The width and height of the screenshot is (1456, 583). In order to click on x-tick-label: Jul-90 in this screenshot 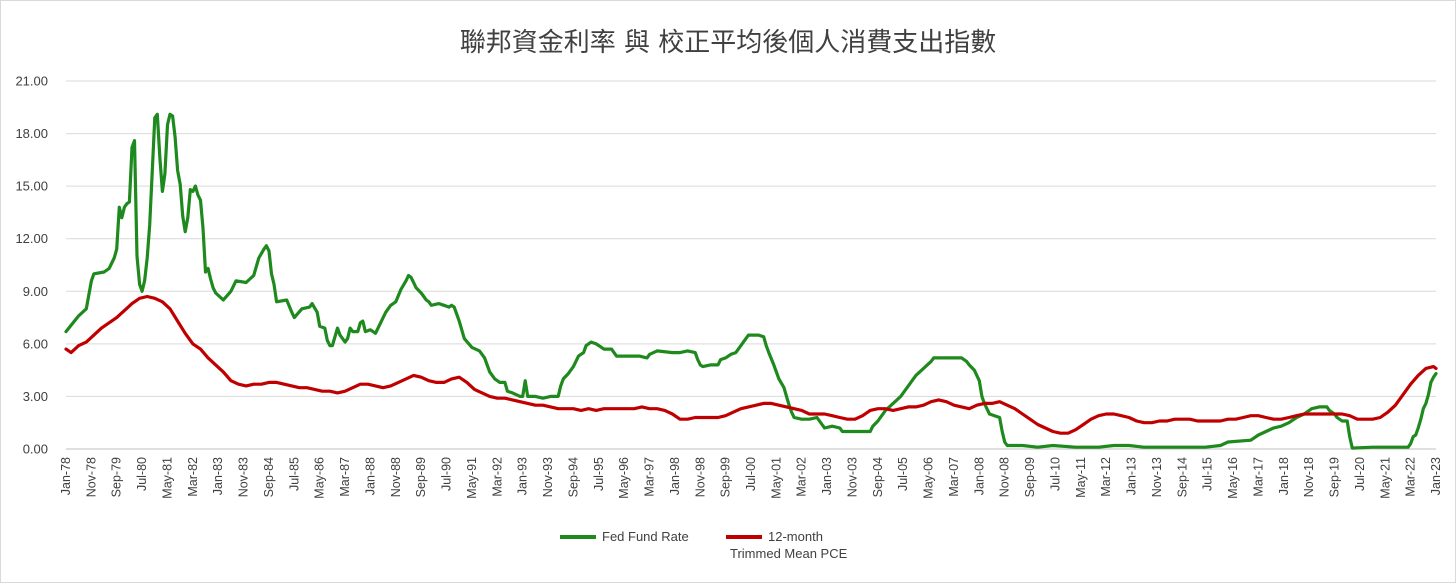, I will do `click(447, 474)`.